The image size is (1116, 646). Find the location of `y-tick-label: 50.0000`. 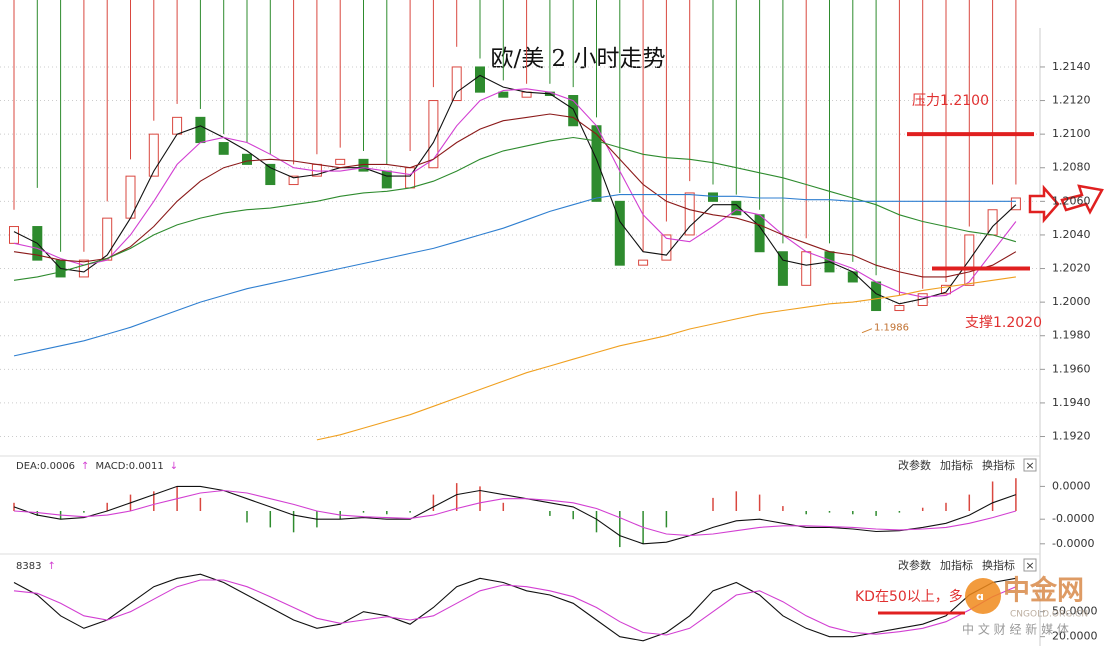

y-tick-label: 50.0000 is located at coordinates (1075, 611).